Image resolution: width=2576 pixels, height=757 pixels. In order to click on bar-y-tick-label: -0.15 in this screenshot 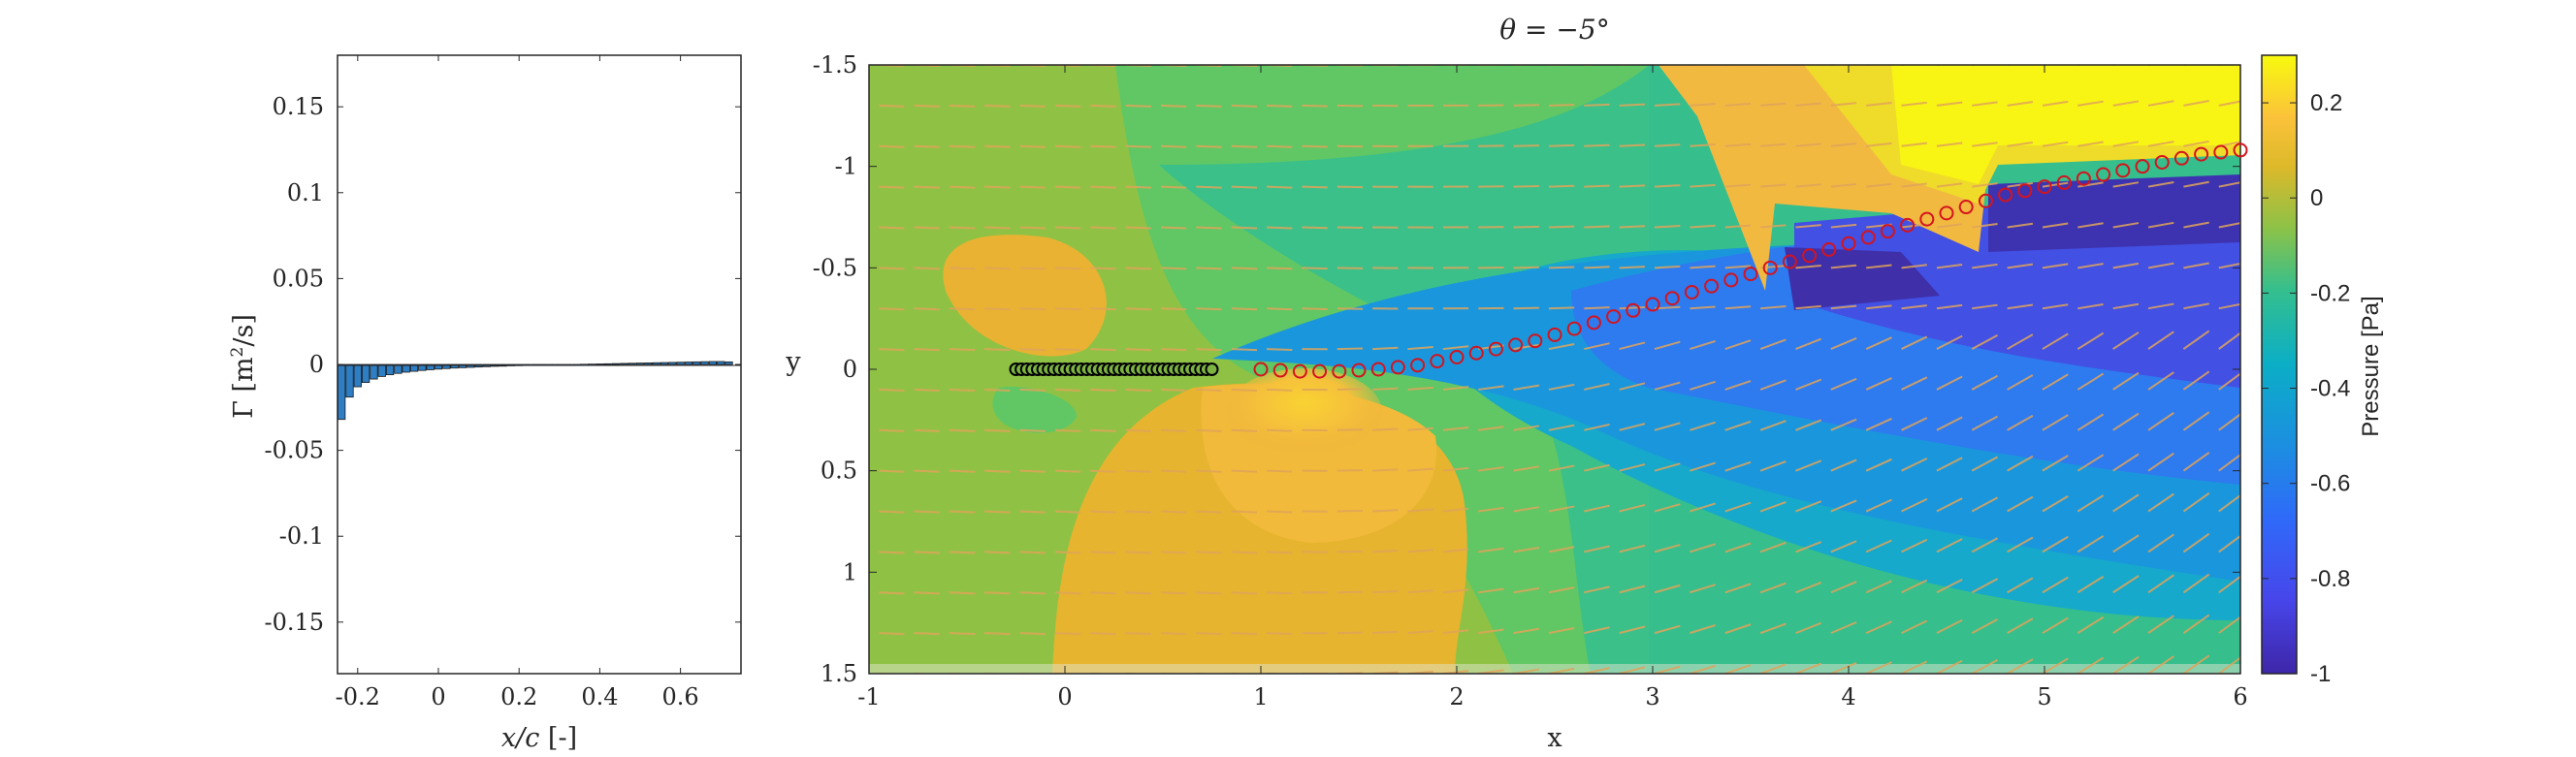, I will do `click(294, 622)`.